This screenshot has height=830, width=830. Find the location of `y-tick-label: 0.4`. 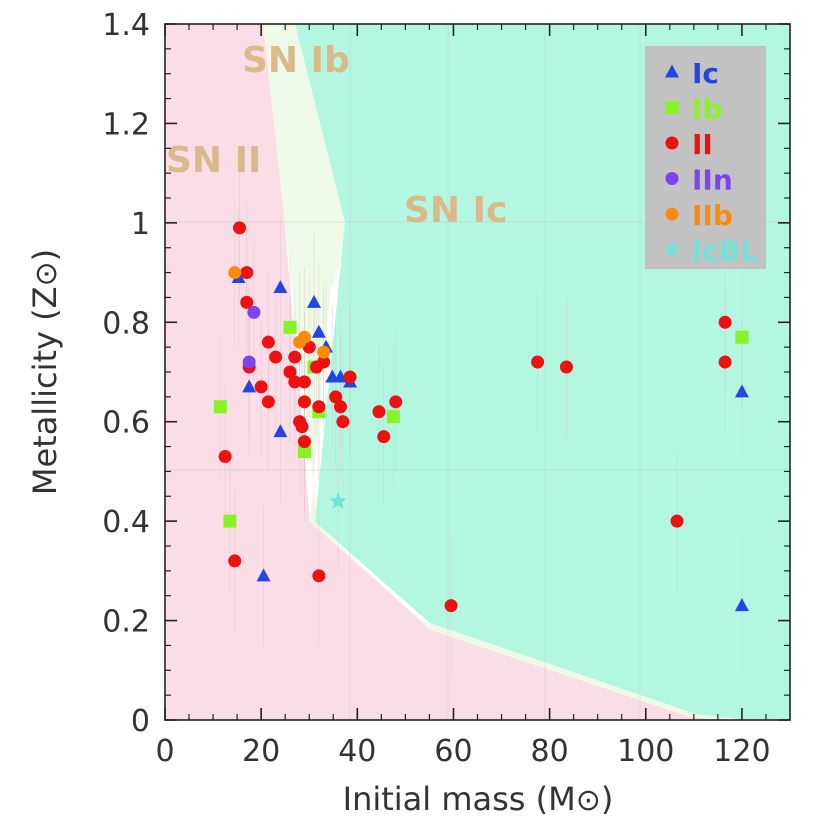

y-tick-label: 0.4 is located at coordinates (126, 522).